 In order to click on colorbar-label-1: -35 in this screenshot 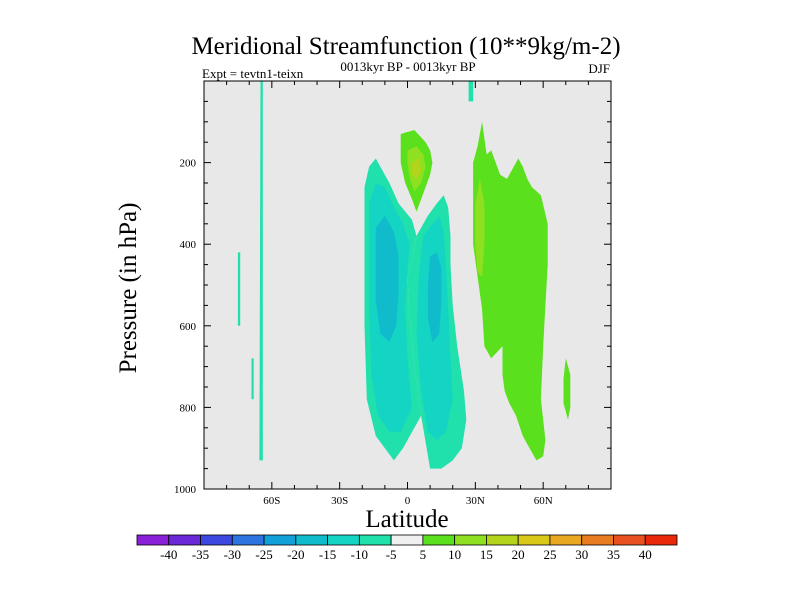, I will do `click(200, 554)`.